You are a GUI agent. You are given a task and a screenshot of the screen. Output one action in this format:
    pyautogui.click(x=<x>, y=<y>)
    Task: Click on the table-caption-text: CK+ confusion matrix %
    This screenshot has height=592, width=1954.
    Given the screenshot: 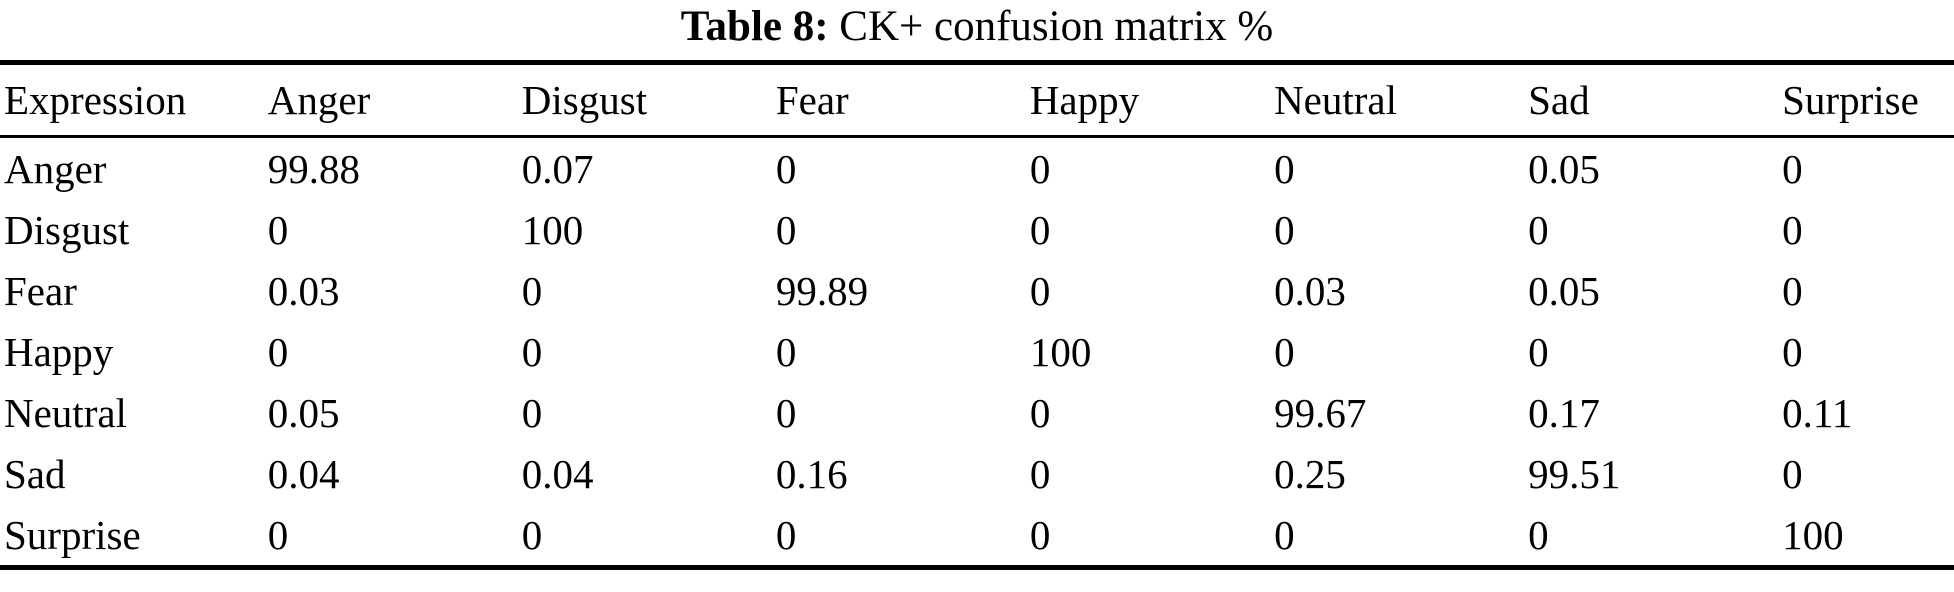 What is the action you would take?
    pyautogui.click(x=1056, y=26)
    